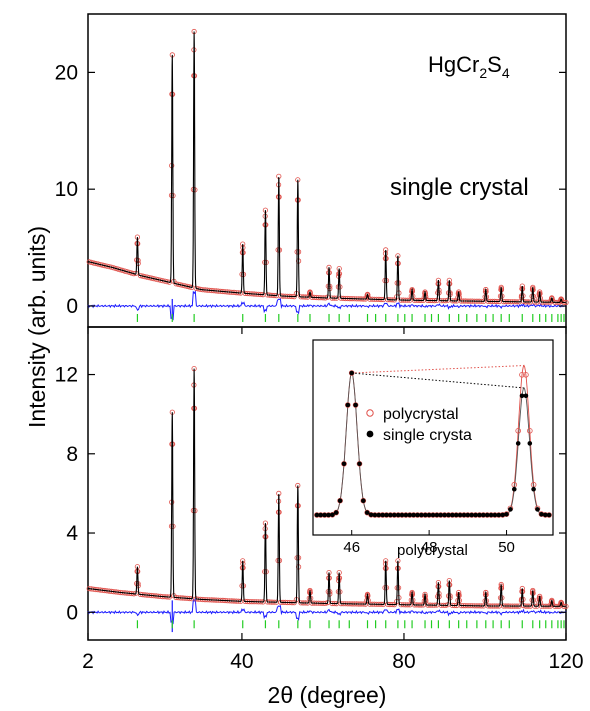 This screenshot has width=590, height=711. Describe the element at coordinates (72, 612) in the screenshot. I see `bottom-y-tick-label: 0` at that location.